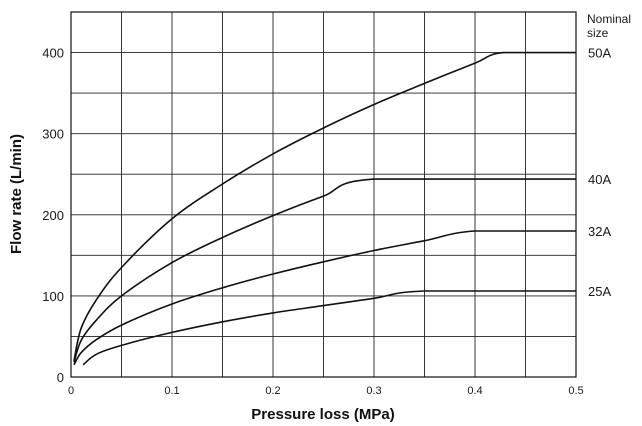  What do you see at coordinates (60, 377) in the screenshot?
I see `y-tick-label: 0` at bounding box center [60, 377].